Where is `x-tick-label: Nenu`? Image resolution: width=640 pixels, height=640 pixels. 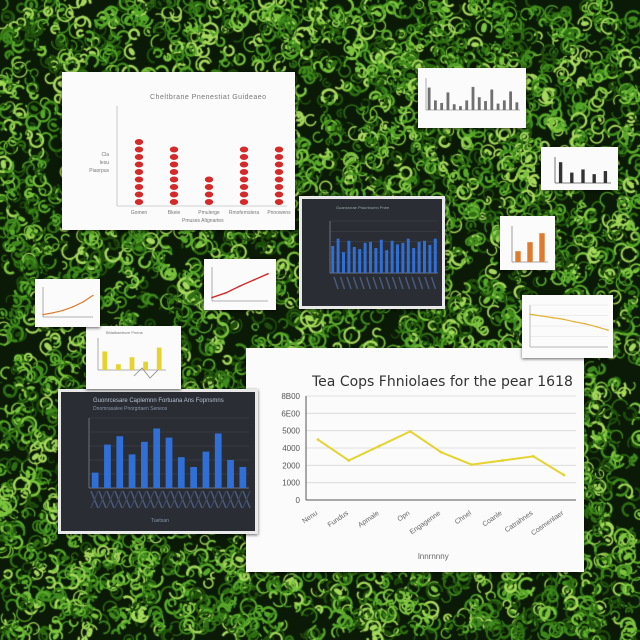 x-tick-label: Nenu is located at coordinates (310, 517).